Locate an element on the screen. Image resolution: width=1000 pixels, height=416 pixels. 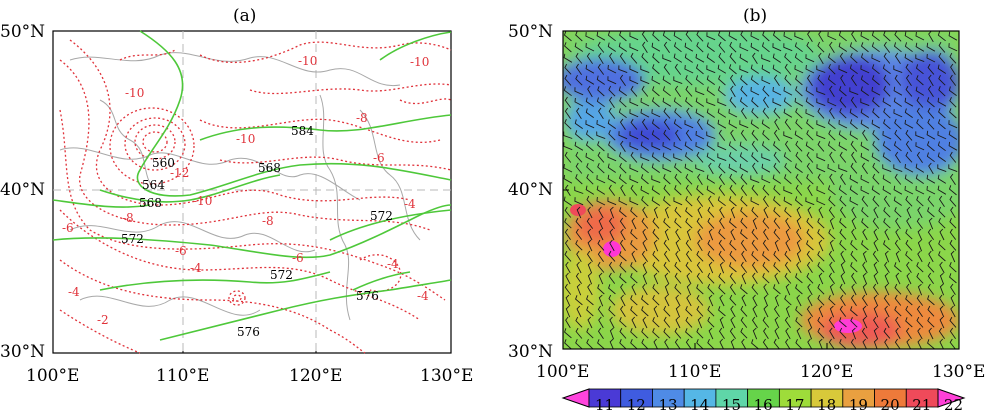
panel-b-ytick-50: 50°N is located at coordinates (531, 32).